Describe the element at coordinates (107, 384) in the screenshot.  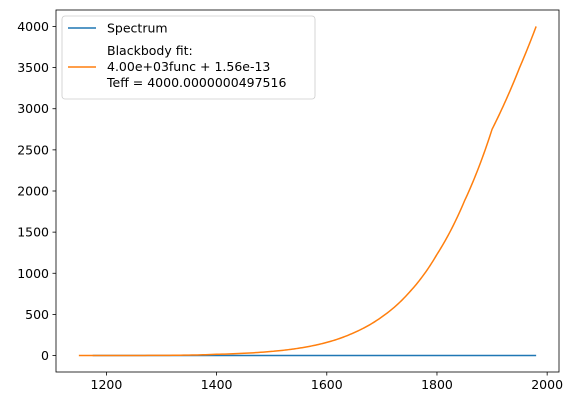
I see `x-tick-label: 1200` at that location.